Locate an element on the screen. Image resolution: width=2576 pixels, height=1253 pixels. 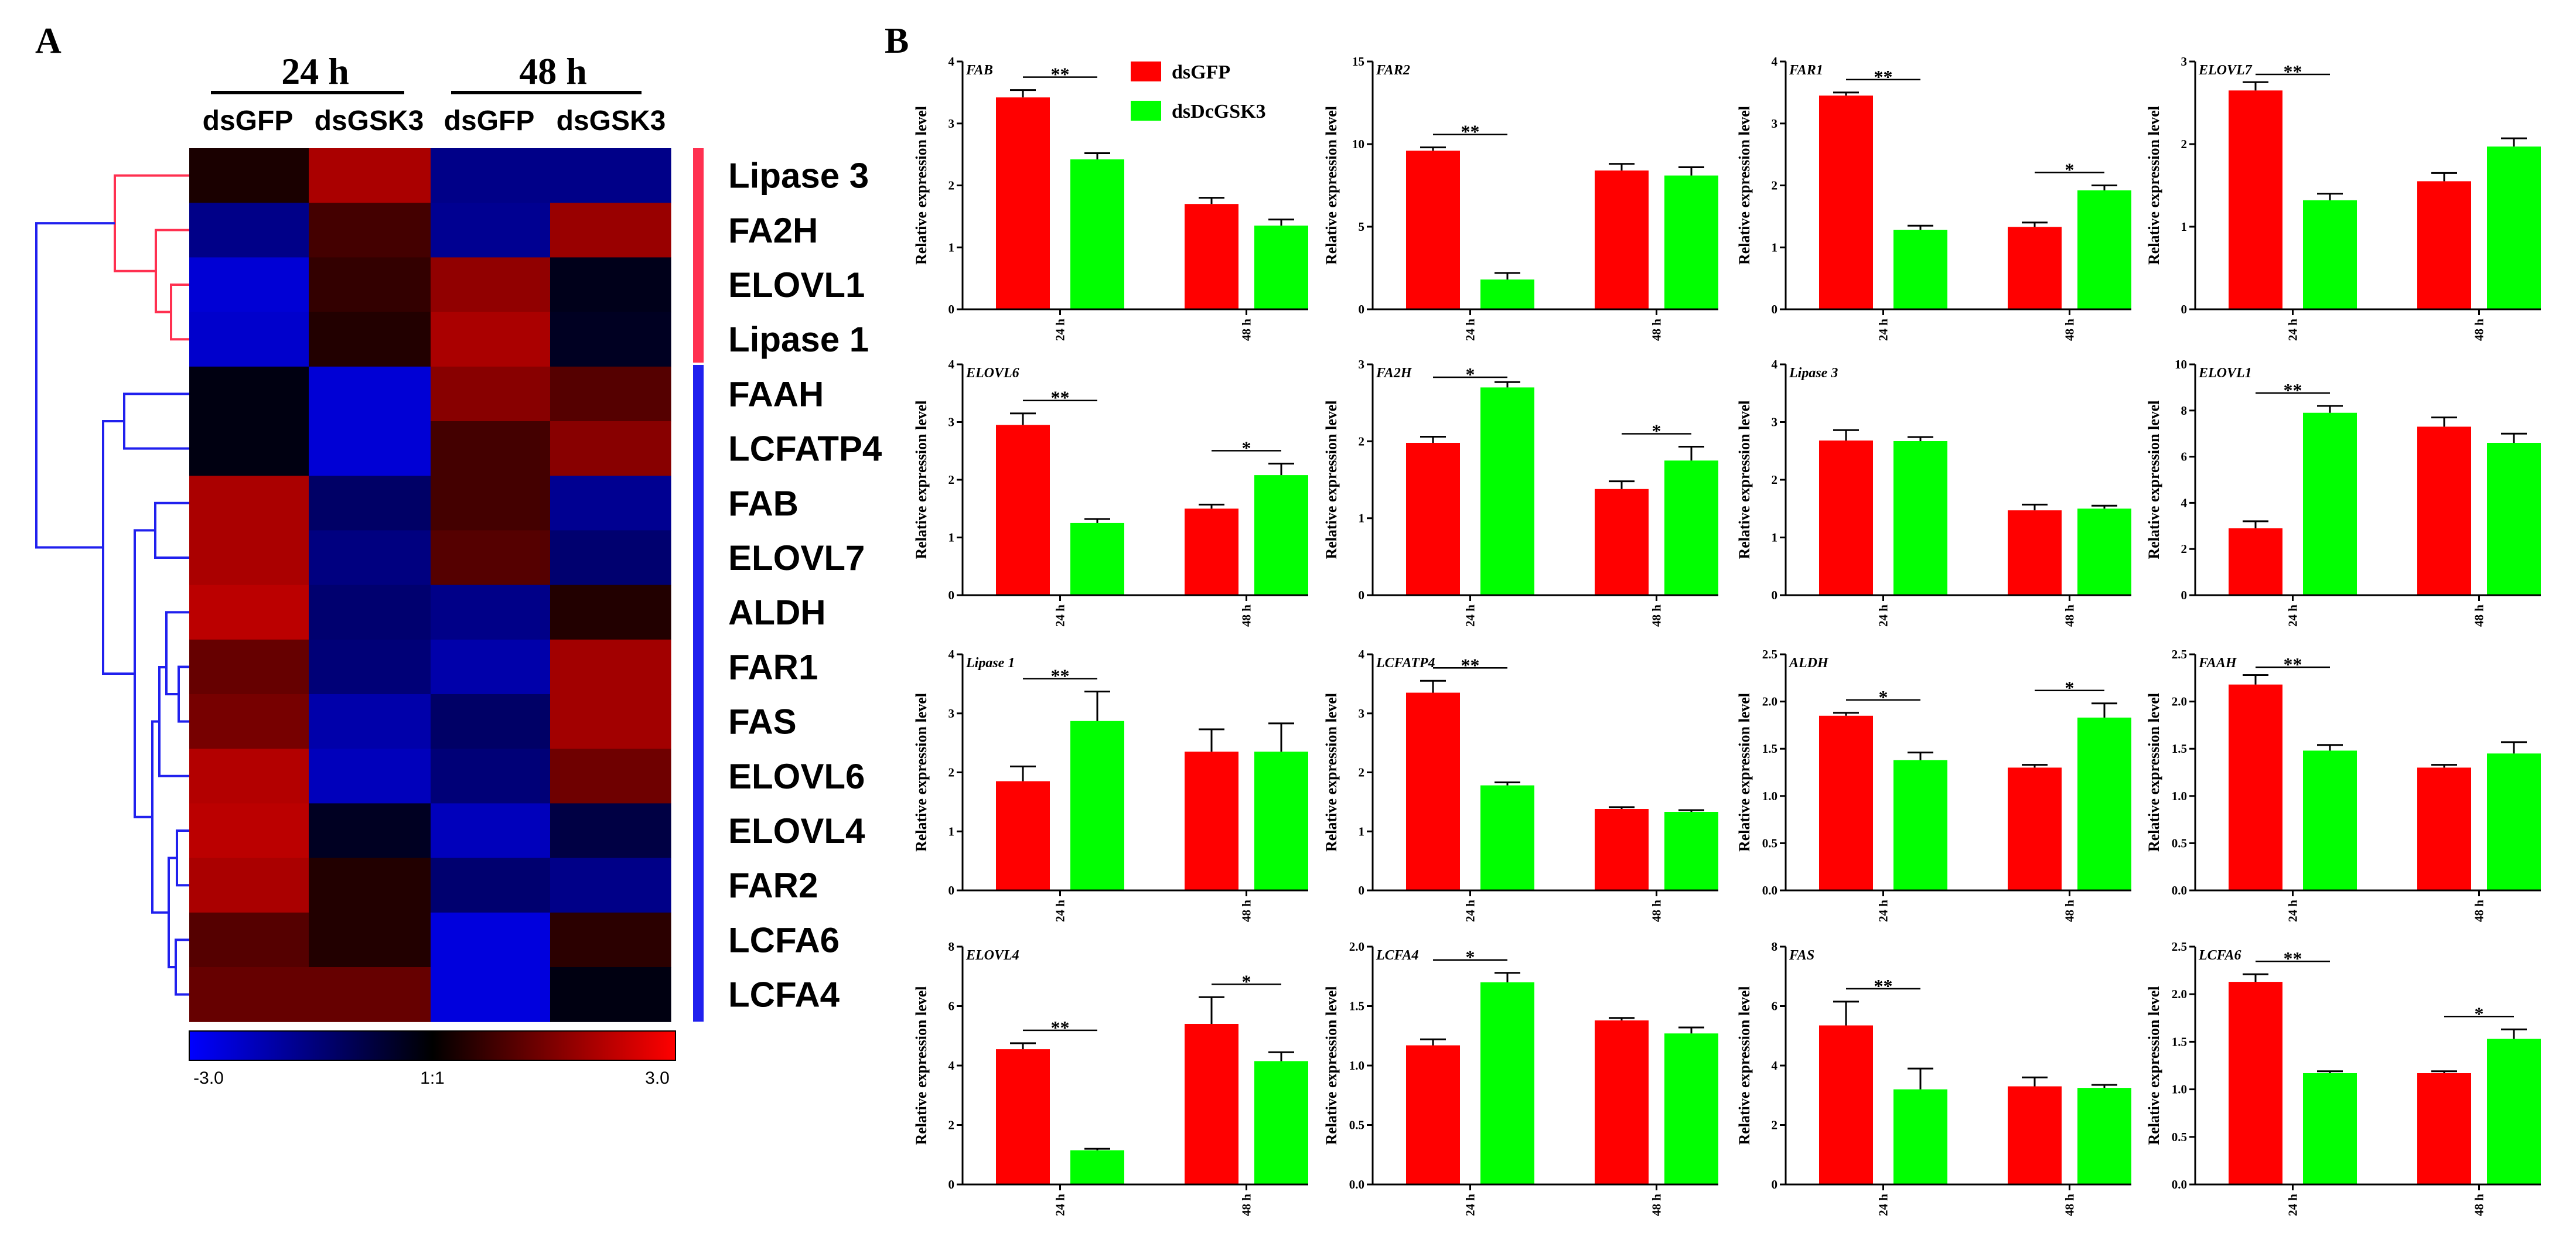
chart-fab-ylabel: Relative expression level is located at coordinates (921, 186).